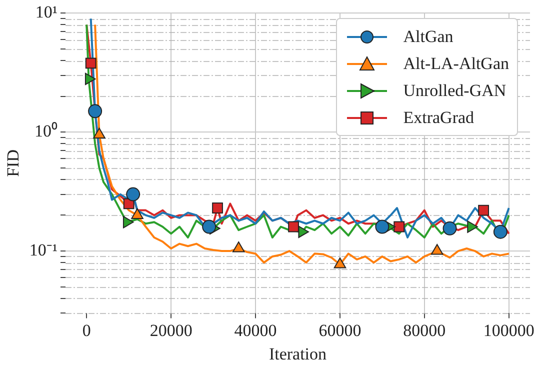 This screenshot has width=548, height=365. What do you see at coordinates (13, 163) in the screenshot?
I see `y-axis-title: FID` at bounding box center [13, 163].